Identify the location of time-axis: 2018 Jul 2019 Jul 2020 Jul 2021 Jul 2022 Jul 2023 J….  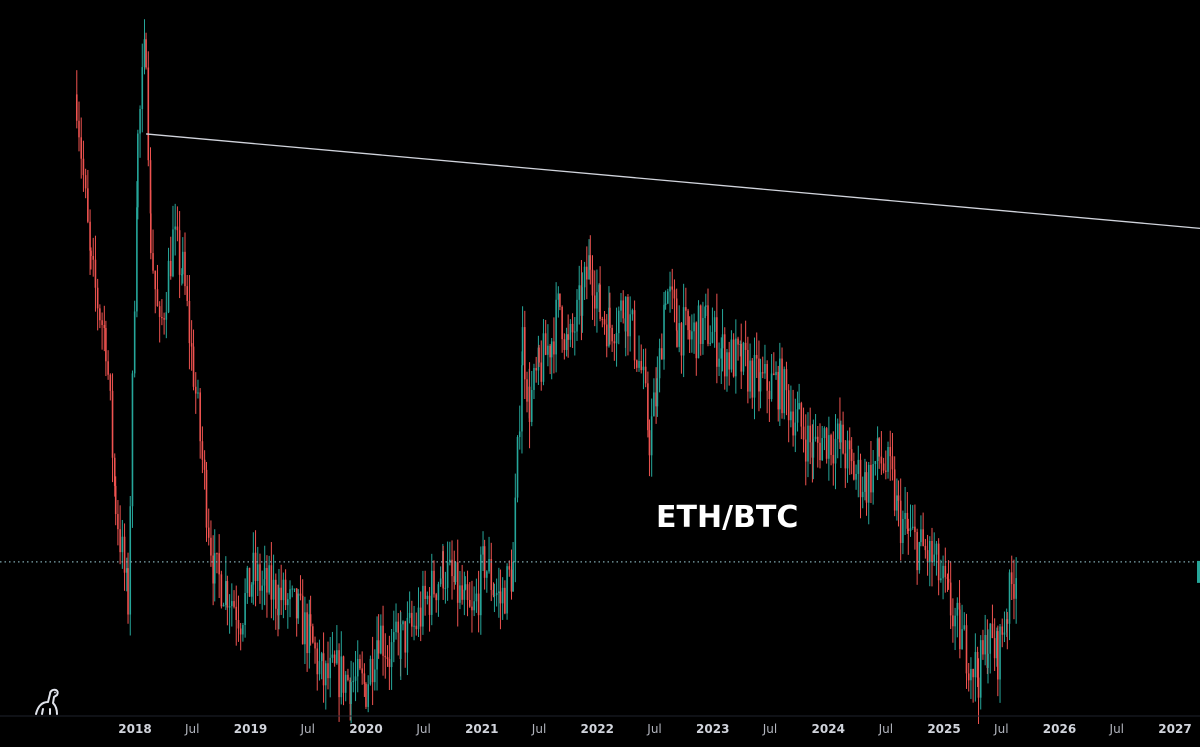
(654, 729).